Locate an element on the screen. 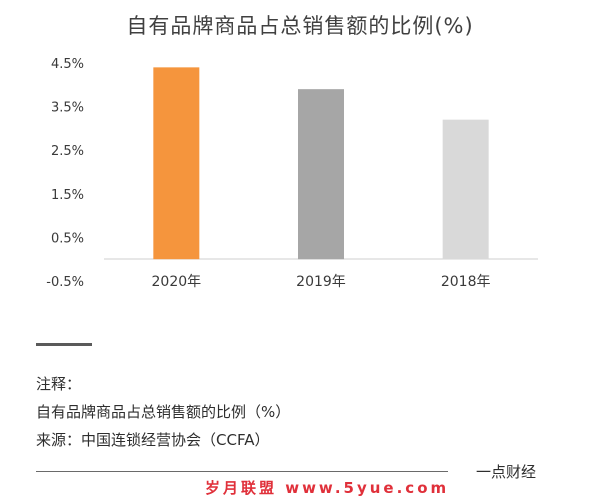 This screenshot has height=498, width=600. notes-description: 自有品牌商品占总销售额的比例（%） is located at coordinates (163, 412).